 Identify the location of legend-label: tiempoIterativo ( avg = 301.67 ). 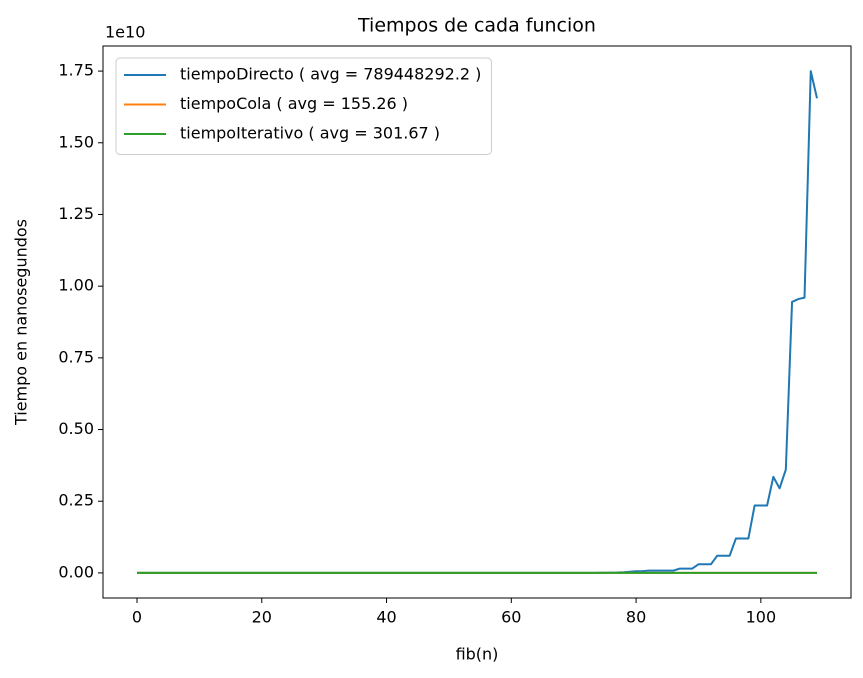
(310, 133).